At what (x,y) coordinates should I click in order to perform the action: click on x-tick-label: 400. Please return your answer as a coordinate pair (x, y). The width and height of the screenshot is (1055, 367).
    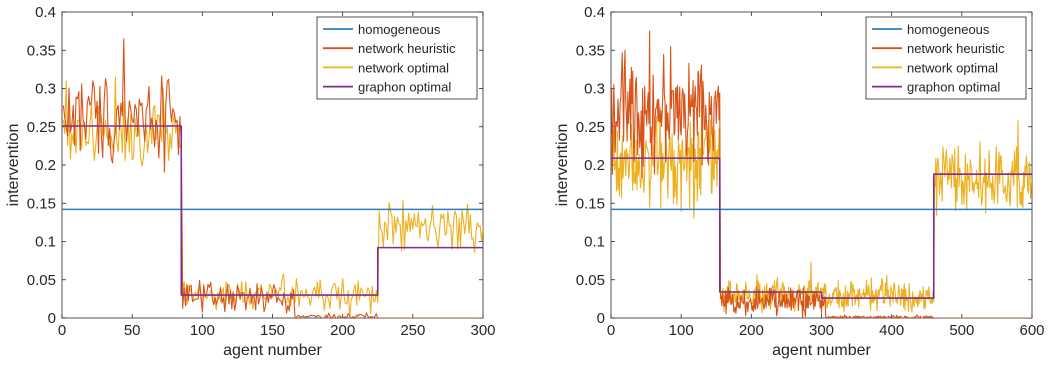
    Looking at the image, I should click on (891, 330).